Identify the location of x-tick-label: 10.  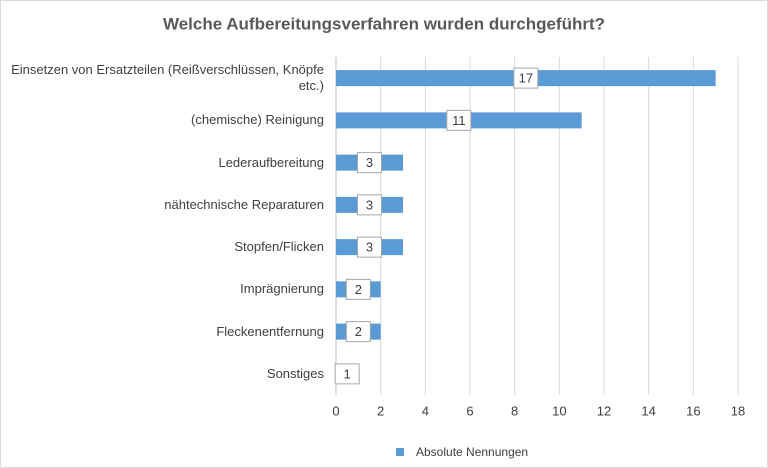
(559, 410).